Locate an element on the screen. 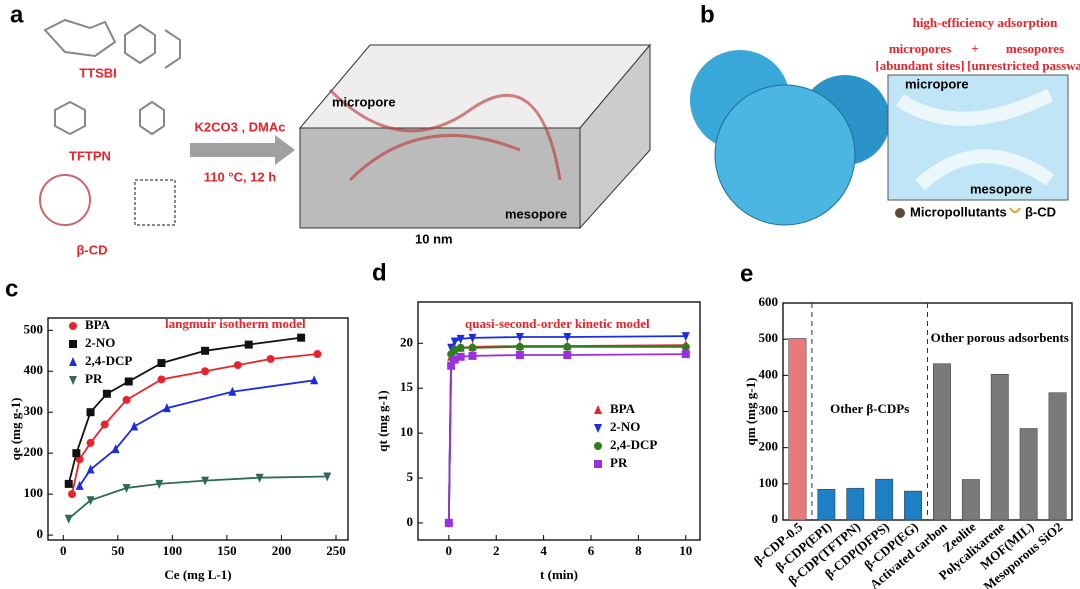 The image size is (1080, 589). y-tick-label: 500 is located at coordinates (769, 337).